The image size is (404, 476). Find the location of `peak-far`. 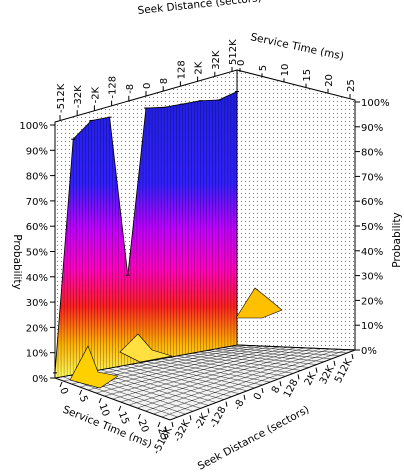

peak-far is located at coordinates (259, 303).